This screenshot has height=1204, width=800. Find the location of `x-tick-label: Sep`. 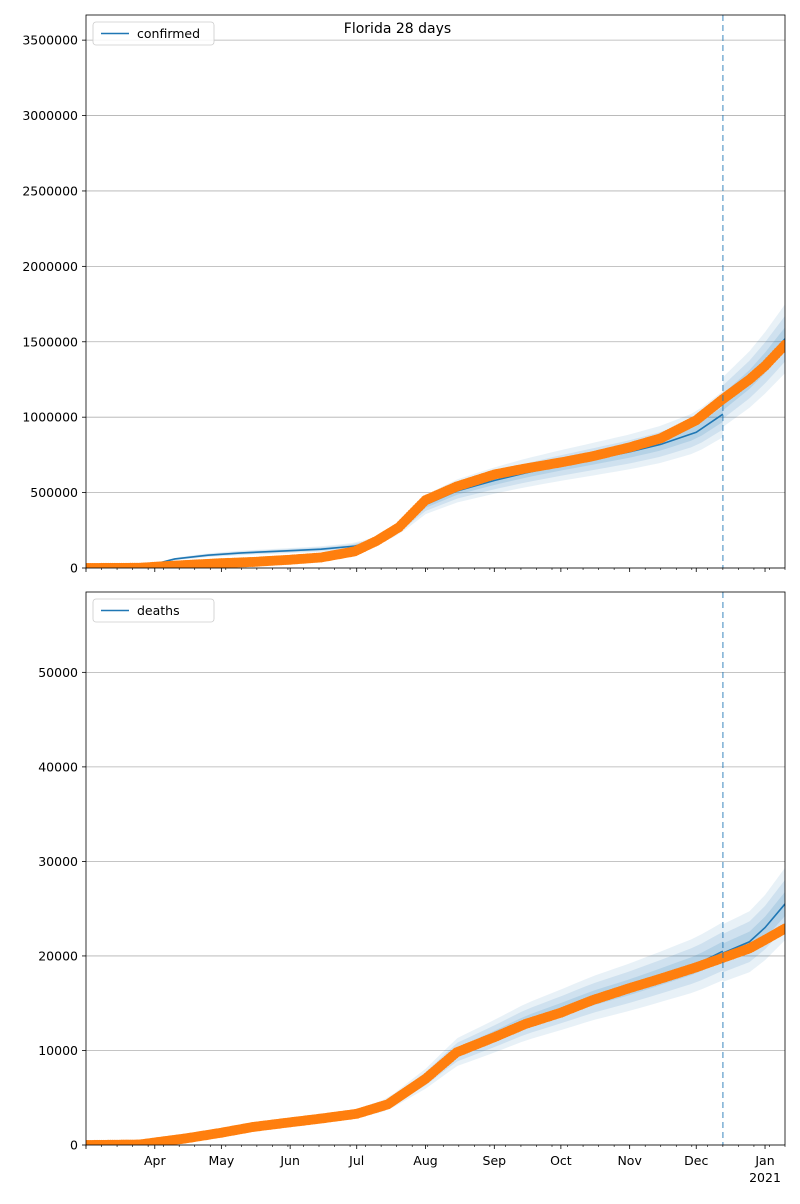

x-tick-label: Sep is located at coordinates (495, 1160).